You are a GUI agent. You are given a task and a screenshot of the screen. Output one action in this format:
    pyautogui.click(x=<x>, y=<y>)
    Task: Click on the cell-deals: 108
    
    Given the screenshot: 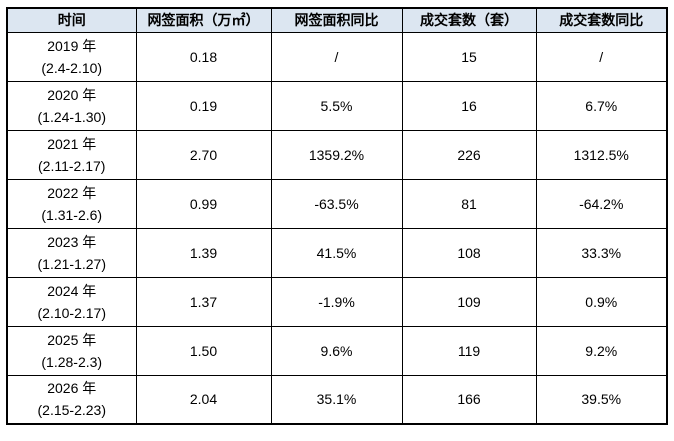 What is the action you would take?
    pyautogui.click(x=469, y=252)
    